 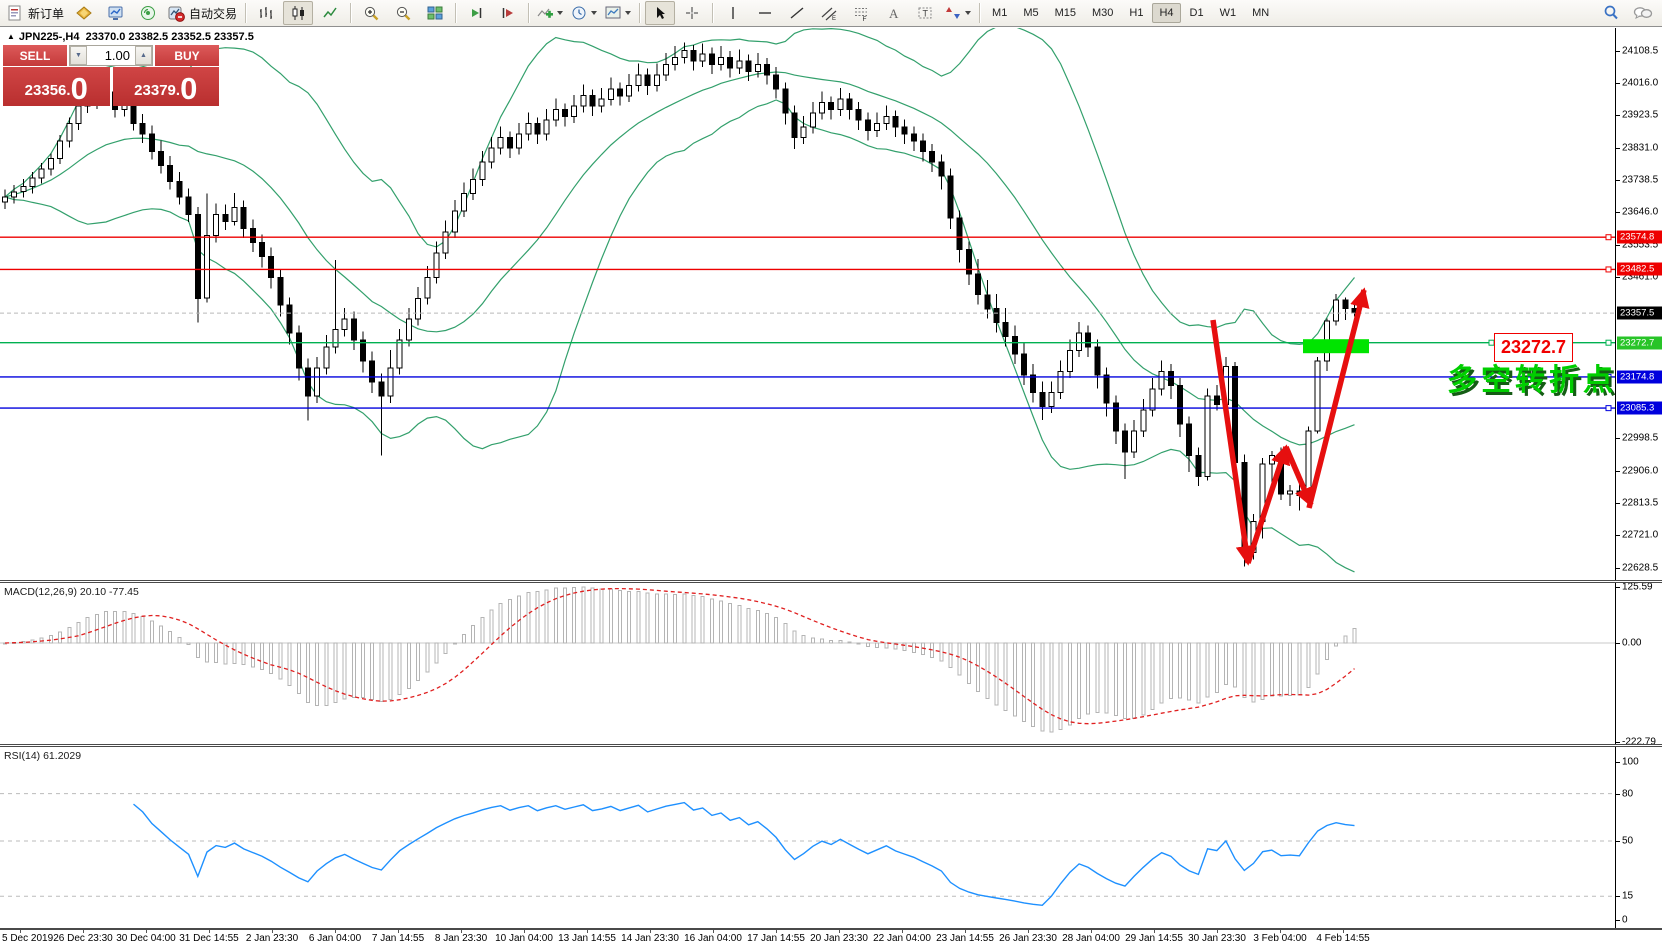 I want to click on one-click-trading-panel: SELL ▼ 1.00 ▲ BUY 23356. 0 23379. 0, so click(x=111, y=76).